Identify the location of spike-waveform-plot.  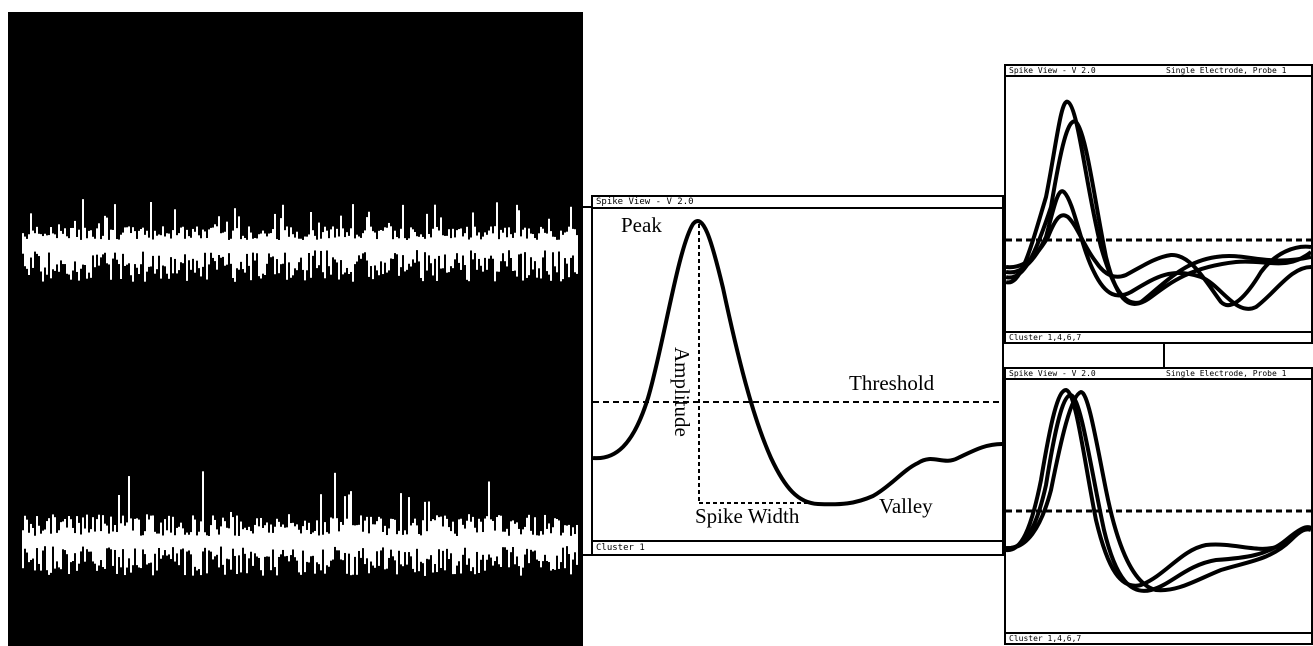
(797, 363).